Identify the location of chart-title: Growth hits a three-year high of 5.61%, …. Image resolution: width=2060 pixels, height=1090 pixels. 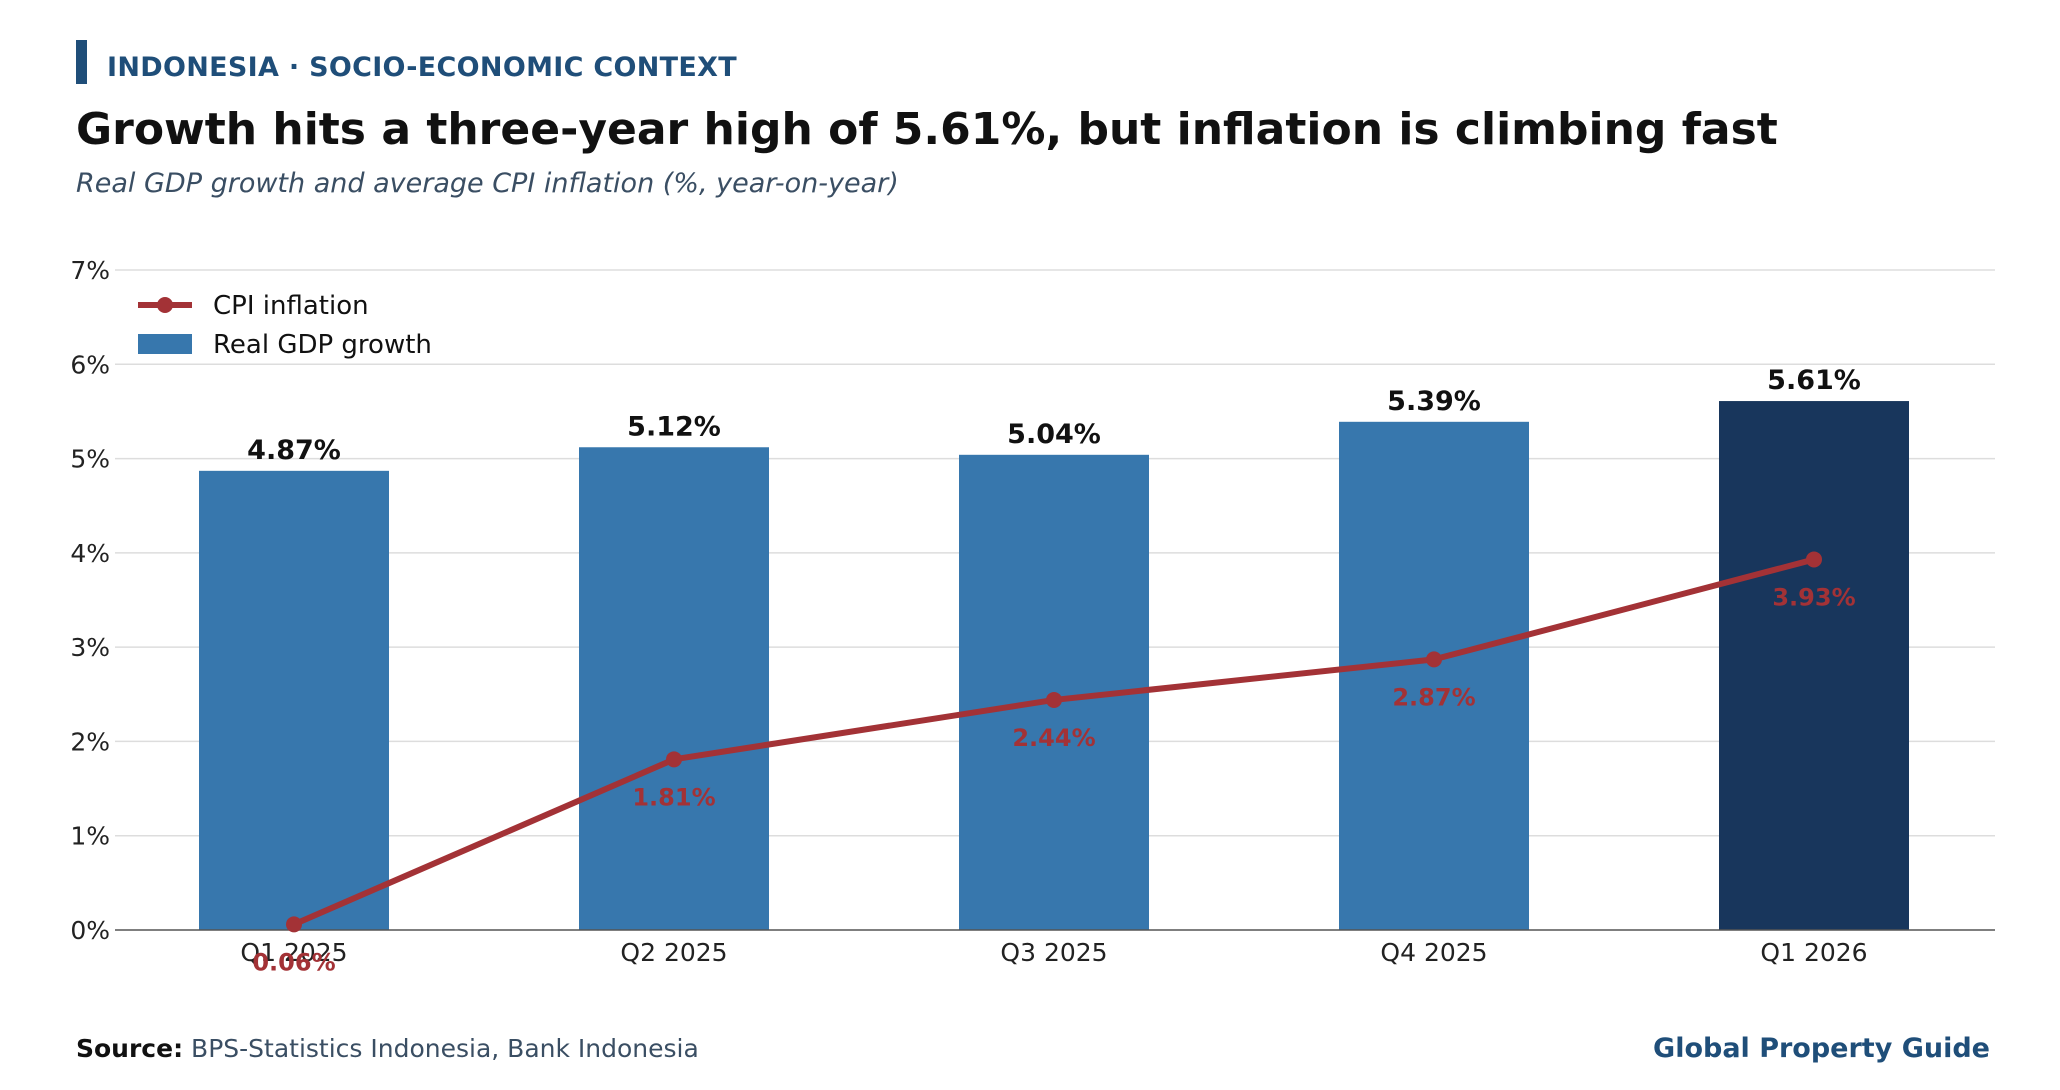
(927, 129).